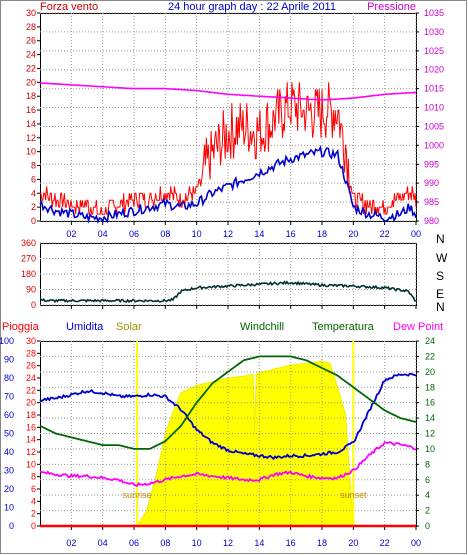 The height and width of the screenshot is (555, 468). Describe the element at coordinates (434, 51) in the screenshot. I see `y-right-tick-label: 1025` at that location.